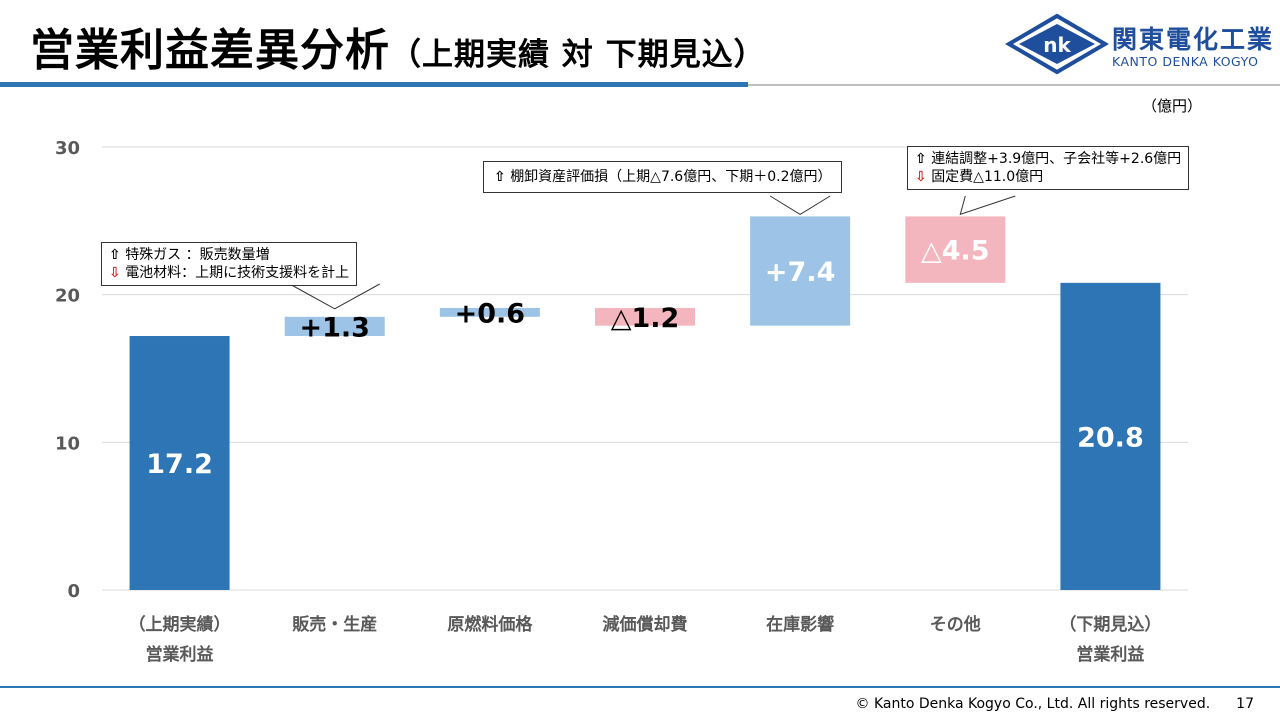  I want to click on page-number: 17, so click(1245, 704).